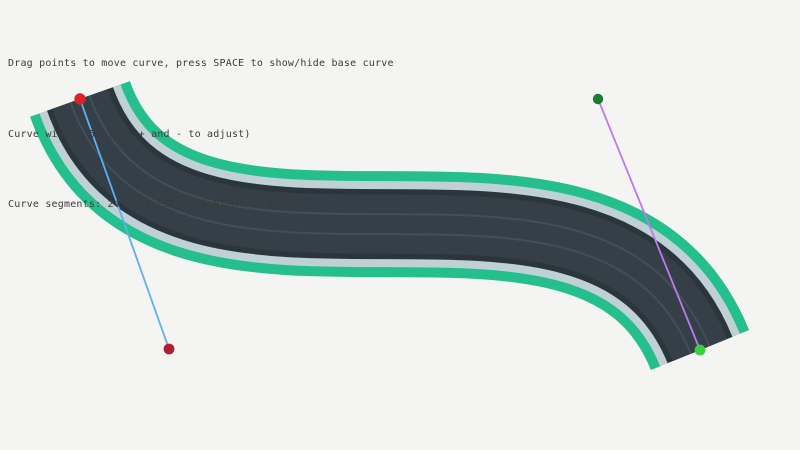 The image size is (800, 450). Describe the element at coordinates (649, 224) in the screenshot. I see `end-handle-line` at that location.